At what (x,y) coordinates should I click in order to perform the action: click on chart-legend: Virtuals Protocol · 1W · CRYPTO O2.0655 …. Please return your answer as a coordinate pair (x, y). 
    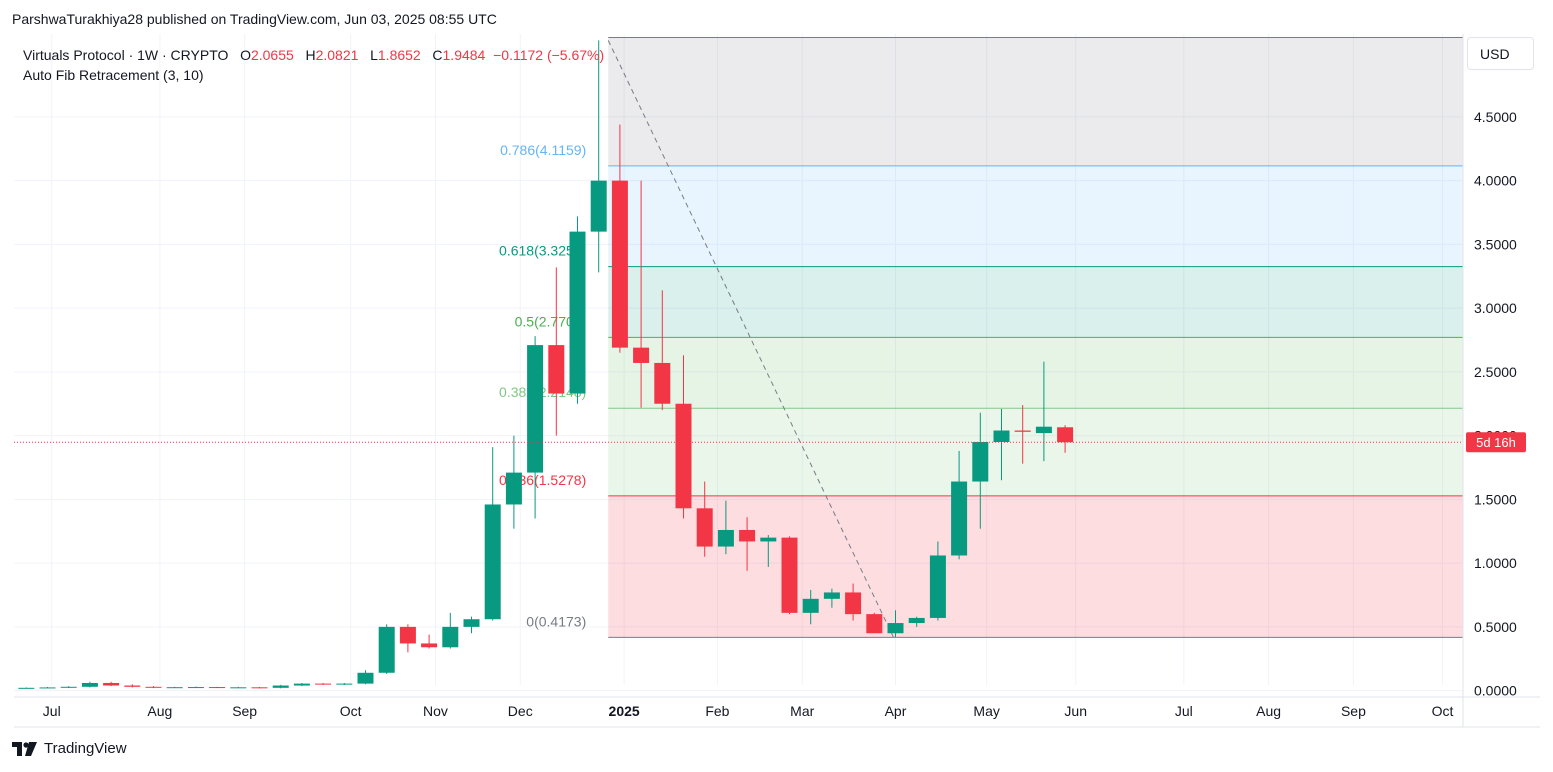
    Looking at the image, I should click on (313, 65).